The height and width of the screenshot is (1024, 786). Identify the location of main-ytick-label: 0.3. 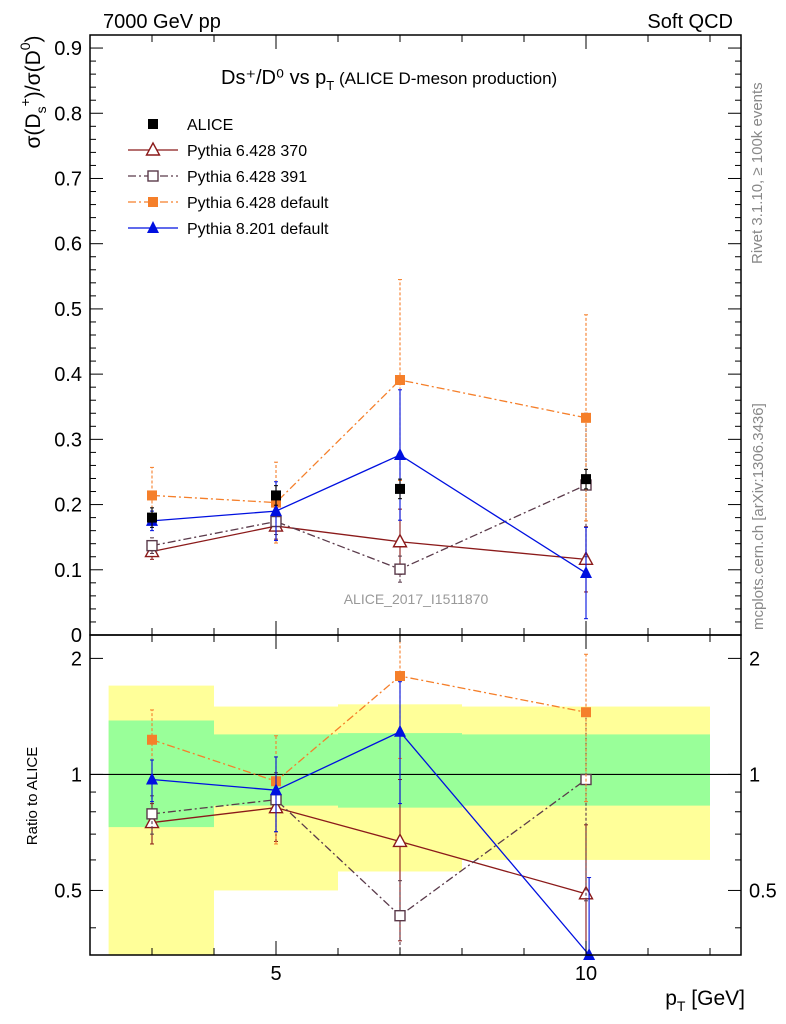
(68, 440).